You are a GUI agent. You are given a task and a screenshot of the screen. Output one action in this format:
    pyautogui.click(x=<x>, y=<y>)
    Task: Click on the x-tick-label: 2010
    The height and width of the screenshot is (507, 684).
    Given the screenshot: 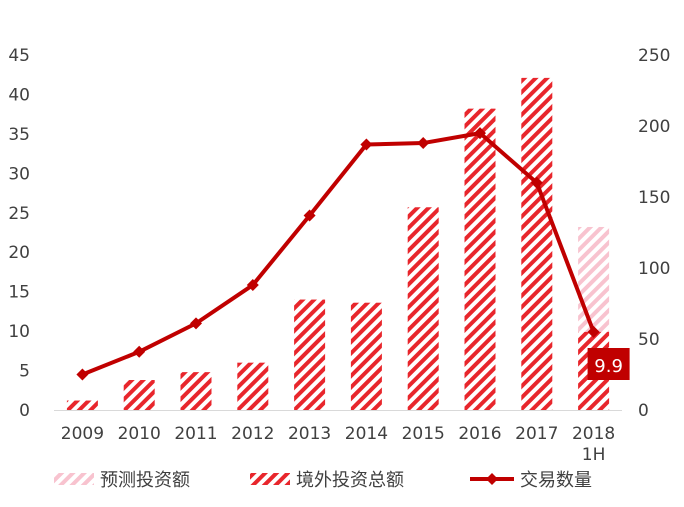 What is the action you would take?
    pyautogui.click(x=139, y=434)
    